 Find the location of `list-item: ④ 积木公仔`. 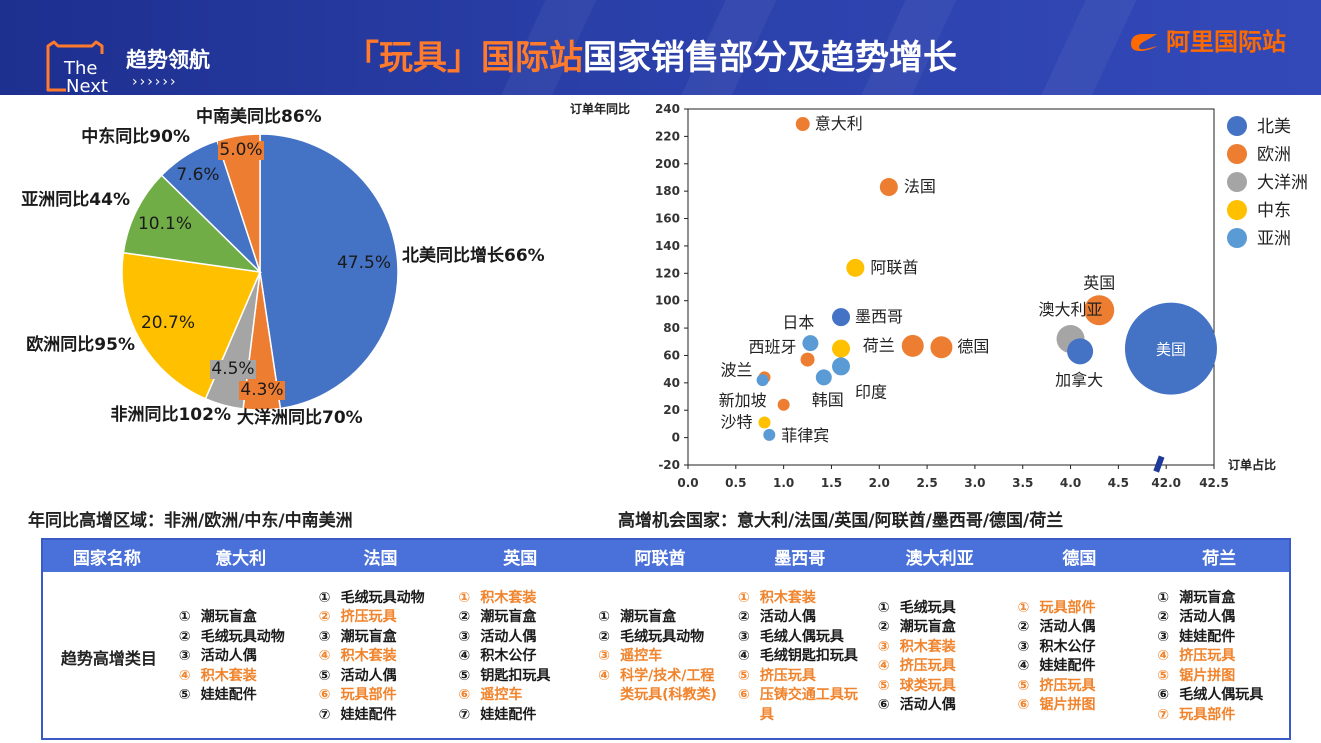

list-item: ④ 积木公仔 is located at coordinates (522, 657).